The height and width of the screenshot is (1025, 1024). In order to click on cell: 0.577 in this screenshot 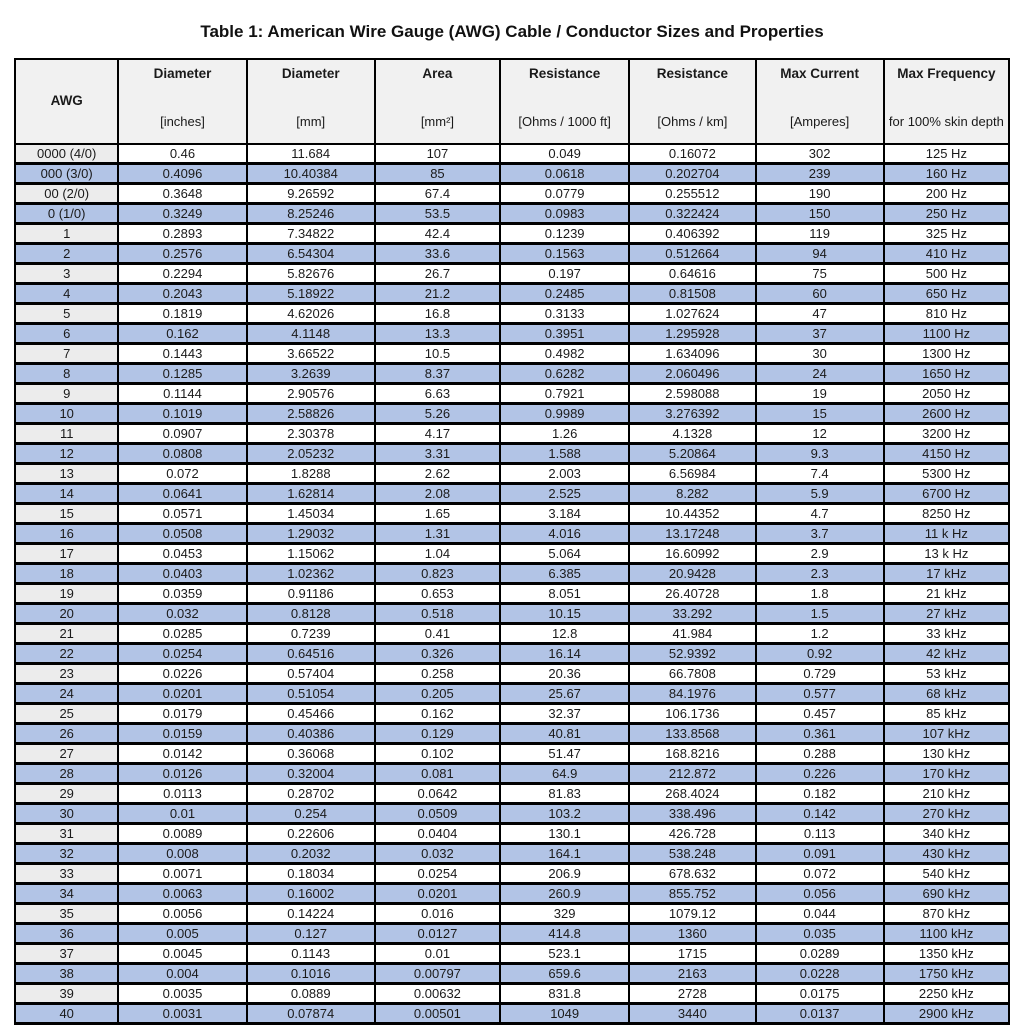, I will do `click(819, 693)`.